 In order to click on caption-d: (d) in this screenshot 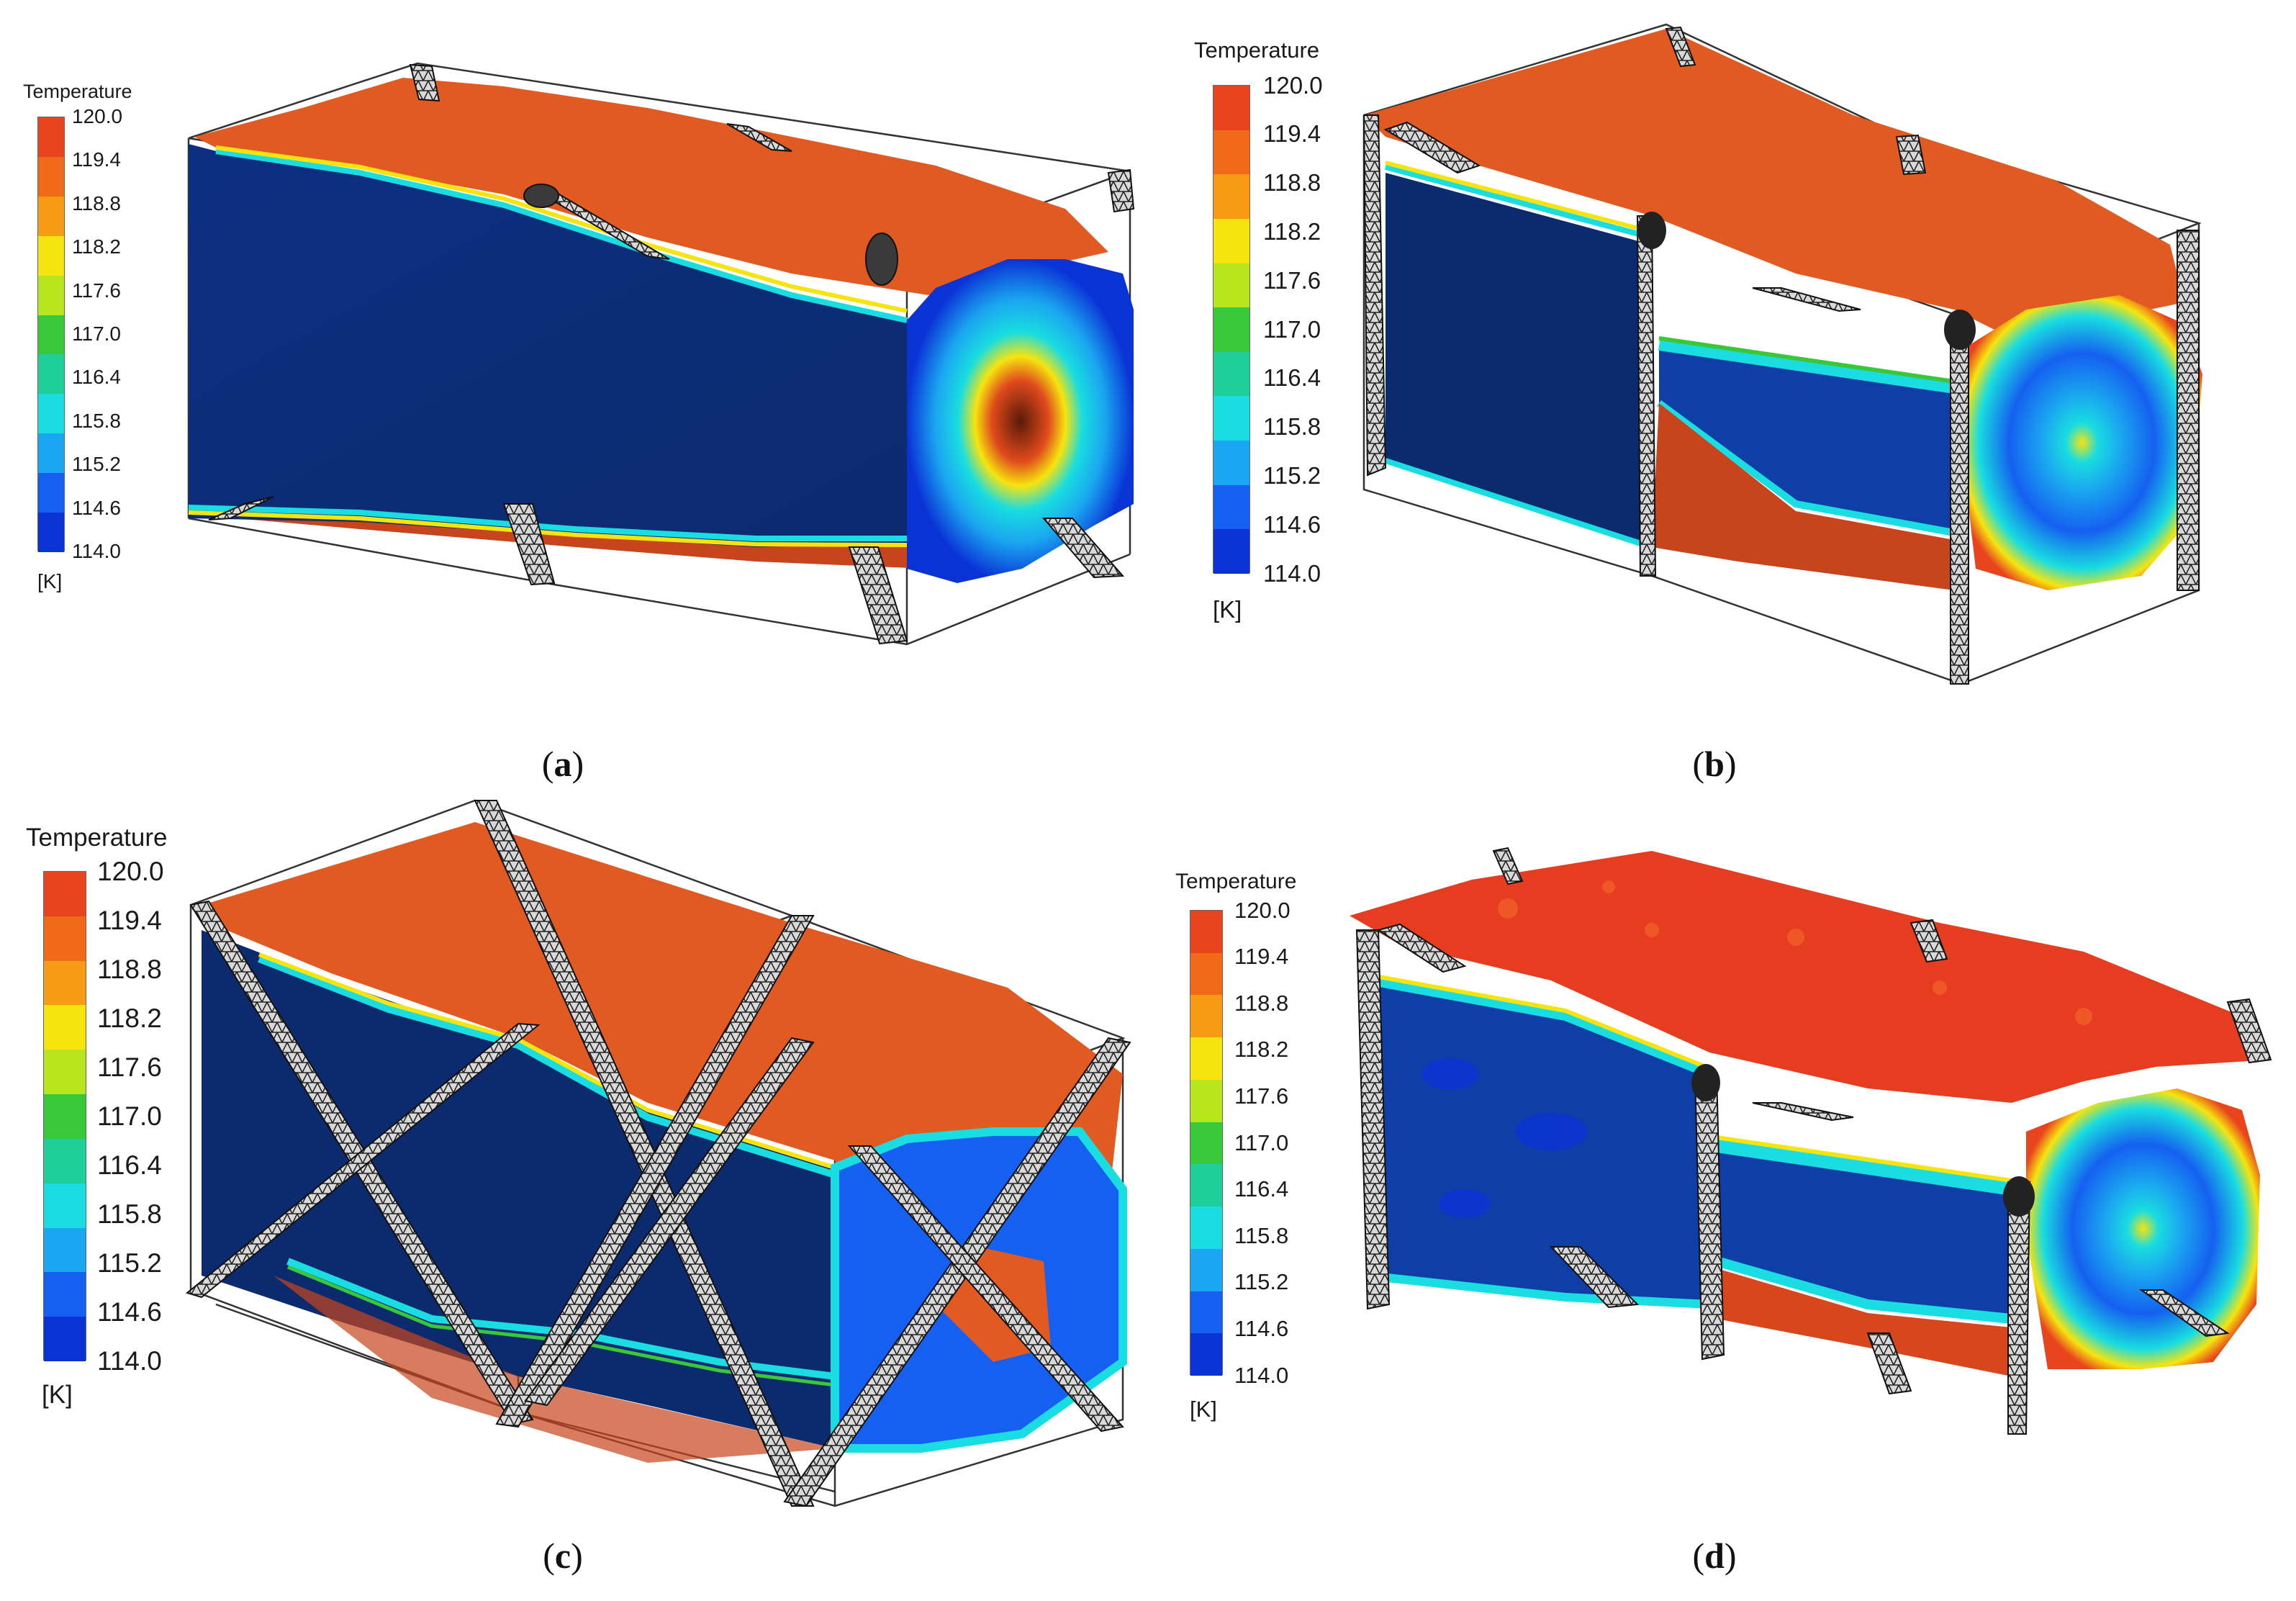, I will do `click(1714, 1555)`.